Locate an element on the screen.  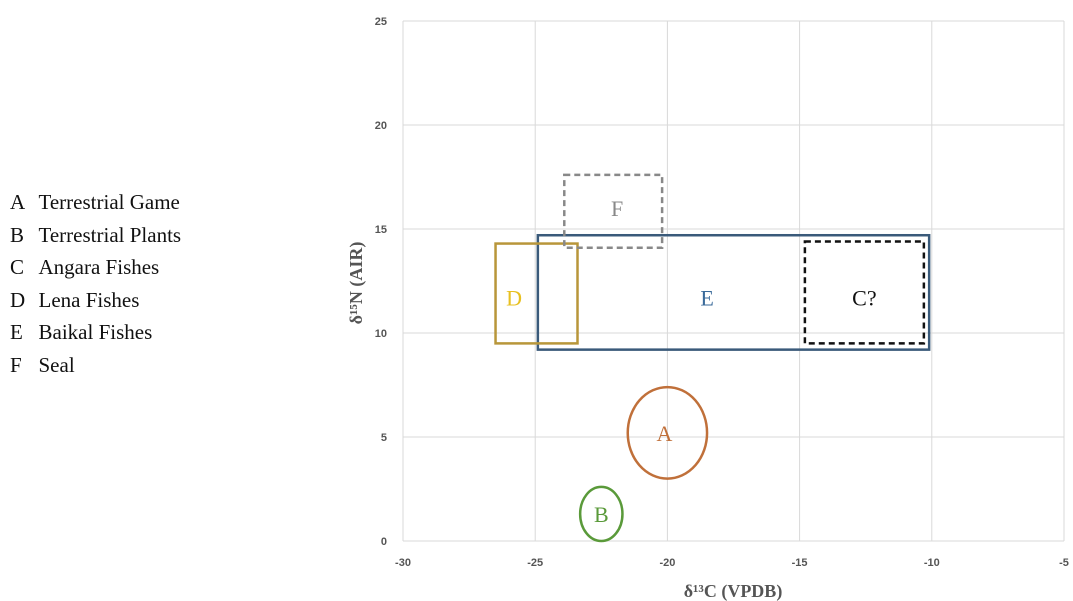
x-axis-title: δ¹³C (VPDB) is located at coordinates (733, 591).